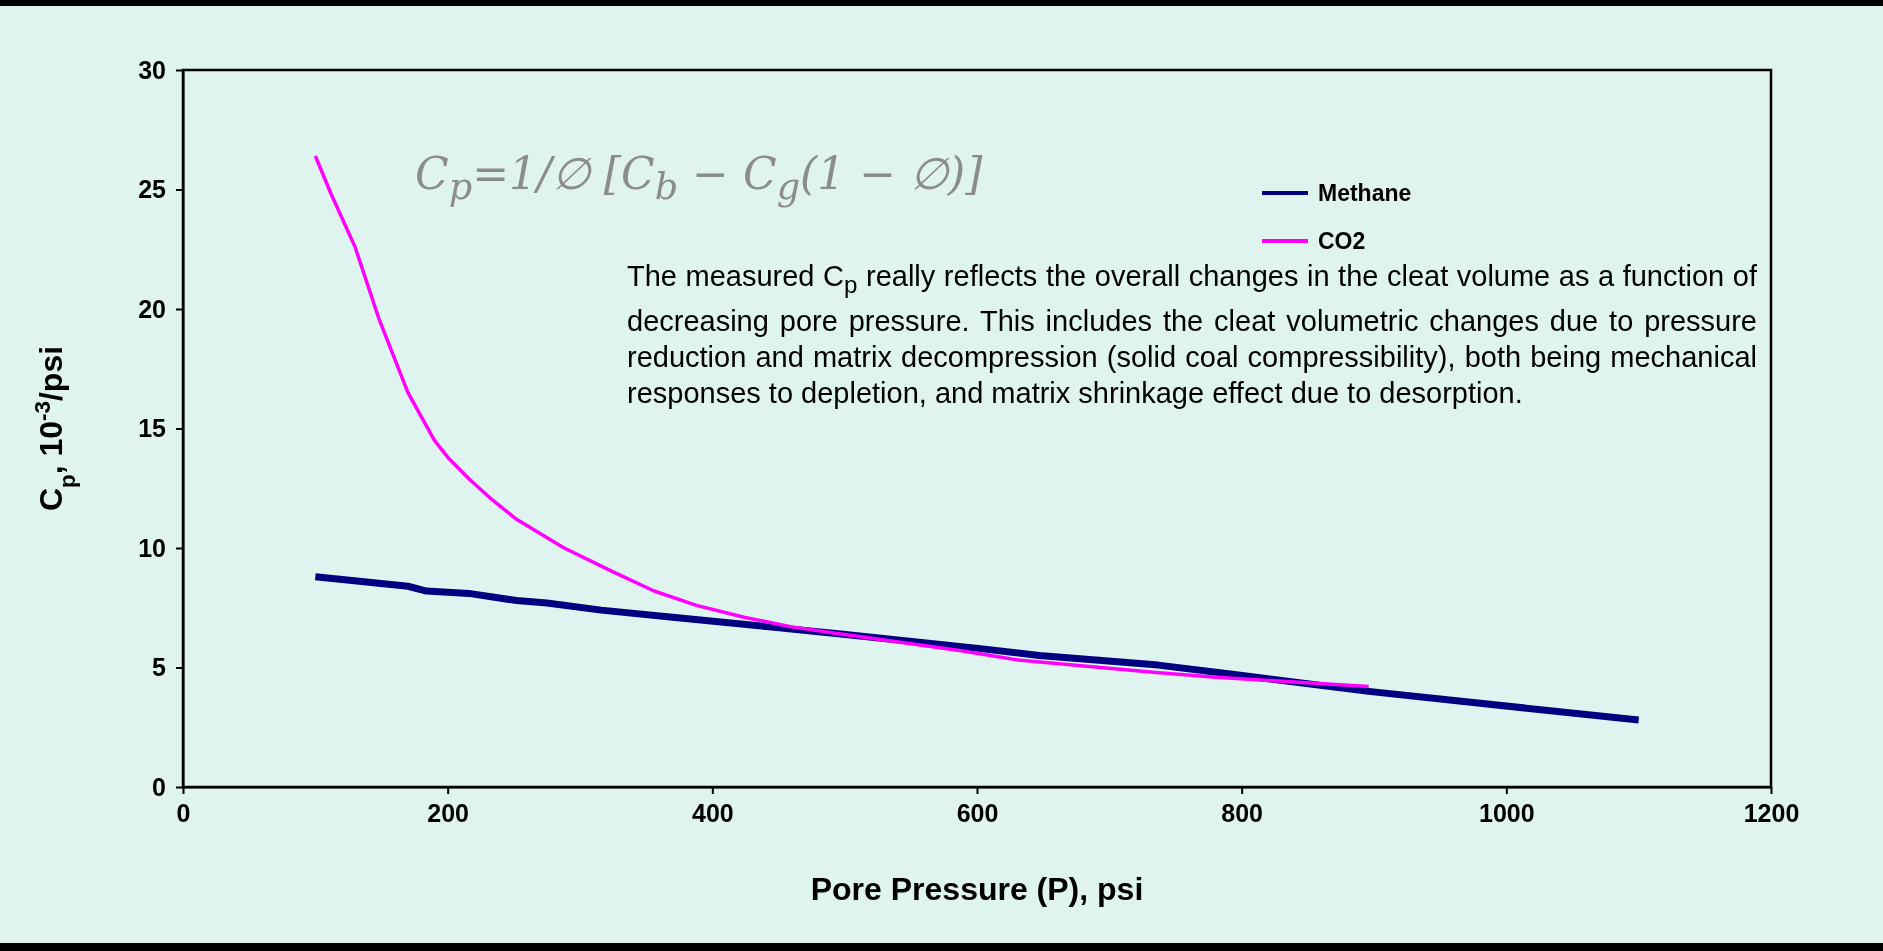 This screenshot has height=951, width=1883. Describe the element at coordinates (1507, 812) in the screenshot. I see `x-tick-label: 1000` at that location.